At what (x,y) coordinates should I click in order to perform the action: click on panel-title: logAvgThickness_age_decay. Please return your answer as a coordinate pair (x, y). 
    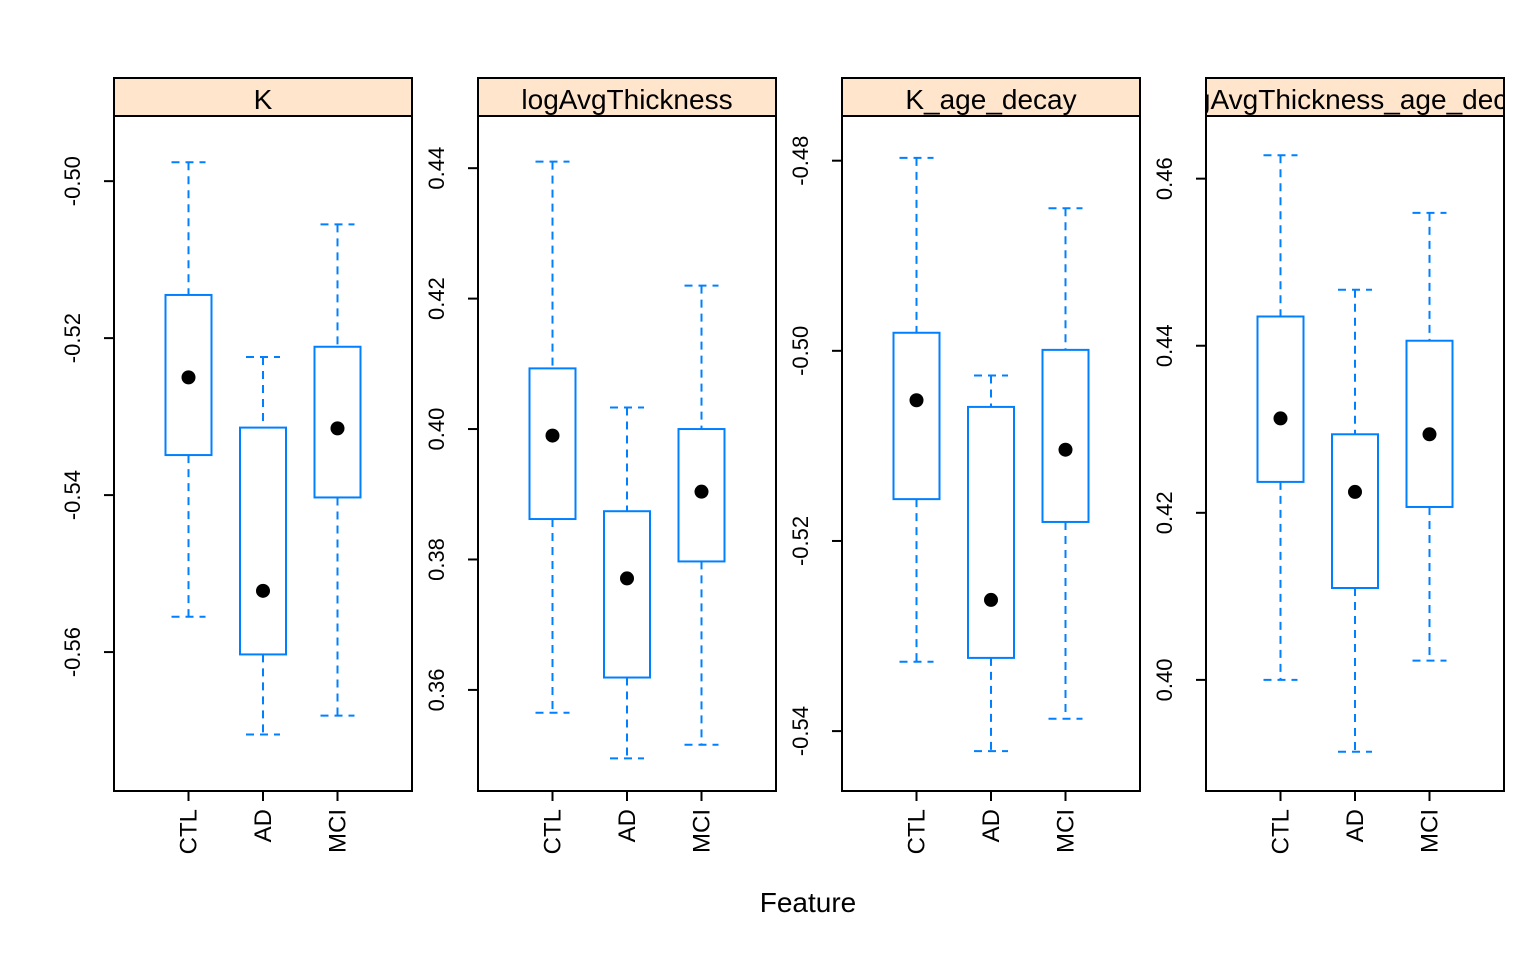
    Looking at the image, I should click on (1354, 99).